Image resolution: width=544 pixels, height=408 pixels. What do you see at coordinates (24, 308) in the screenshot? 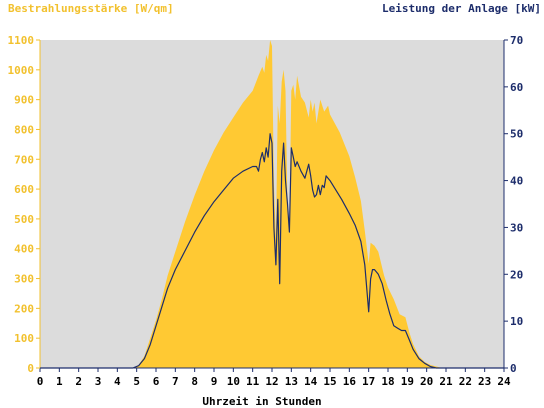
I see `y-left-tick-label: 200` at bounding box center [24, 308].